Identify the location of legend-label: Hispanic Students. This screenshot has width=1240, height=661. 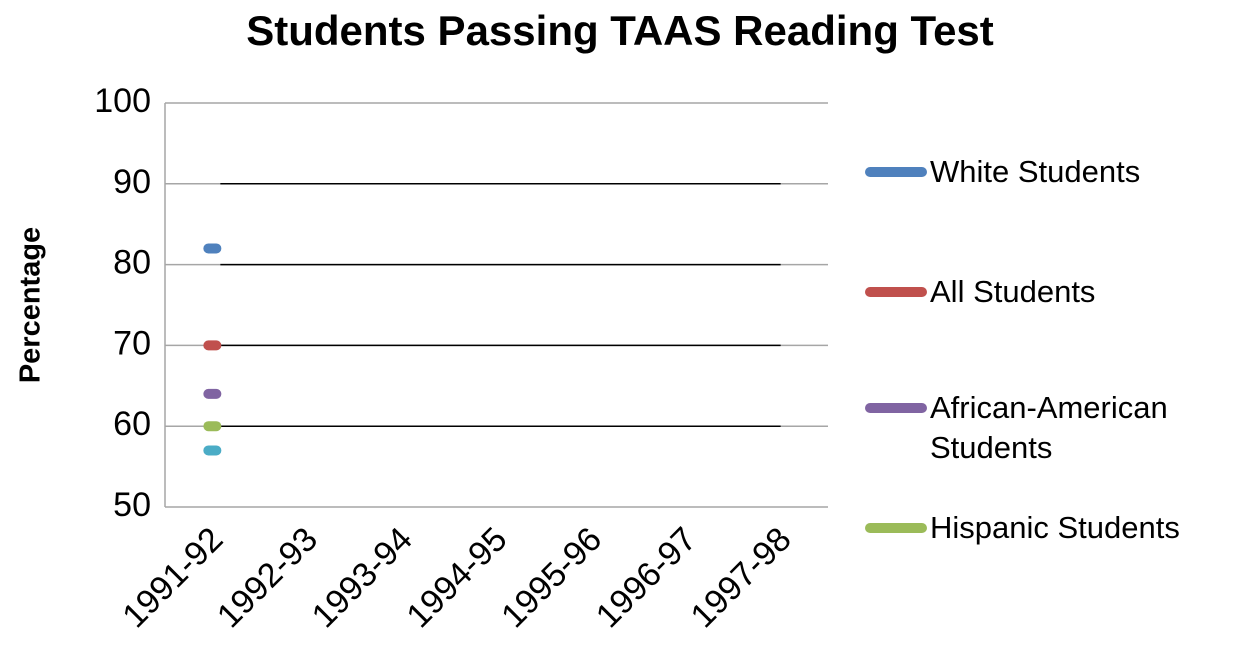
(1055, 527).